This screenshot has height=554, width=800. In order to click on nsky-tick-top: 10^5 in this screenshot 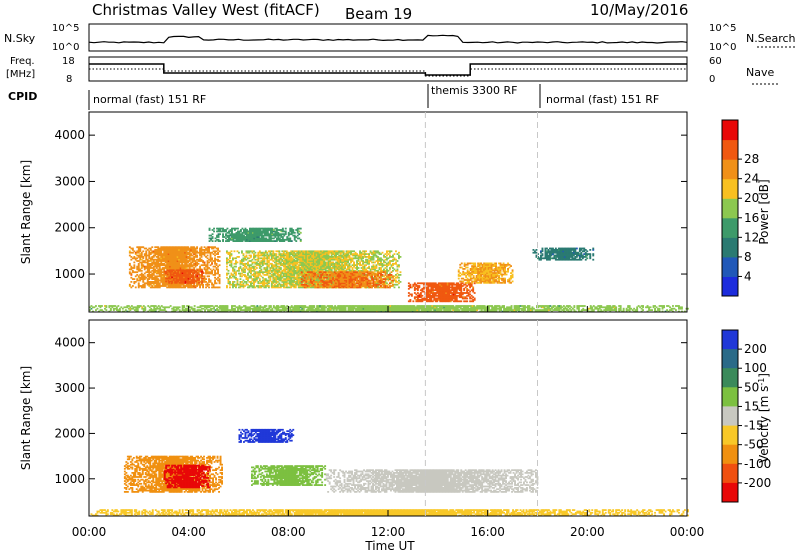, I will do `click(65, 28)`.